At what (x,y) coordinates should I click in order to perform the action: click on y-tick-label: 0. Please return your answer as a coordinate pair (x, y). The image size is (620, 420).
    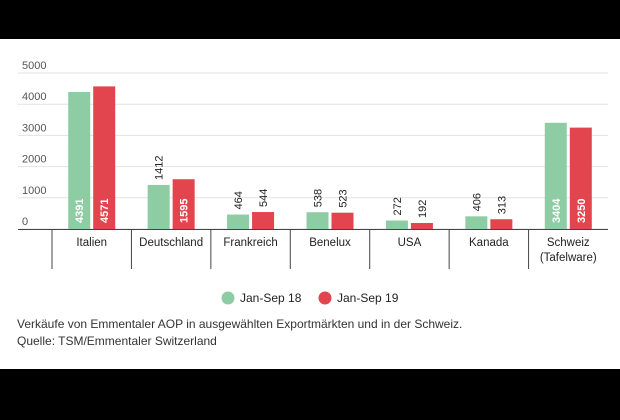
    Looking at the image, I should click on (25, 222).